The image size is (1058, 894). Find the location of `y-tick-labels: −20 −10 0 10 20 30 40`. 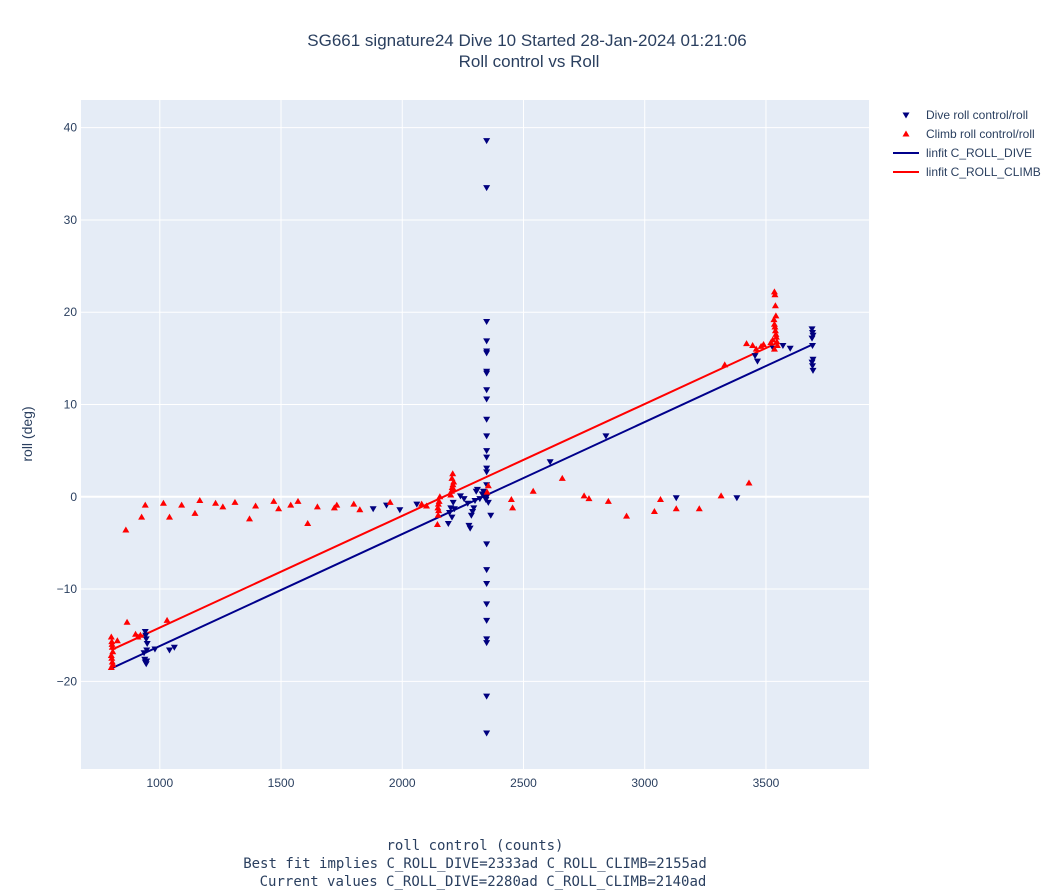

y-tick-labels: −20 −10 0 10 20 30 40 is located at coordinates (67, 405).